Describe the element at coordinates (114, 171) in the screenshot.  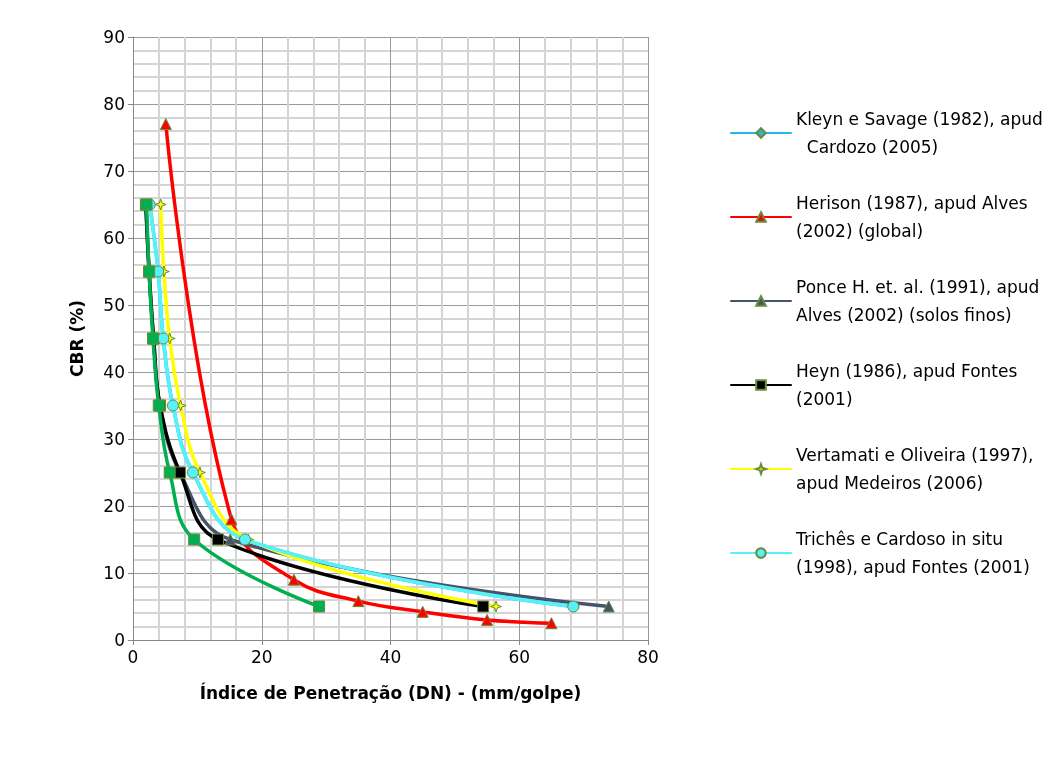
I see `y-tick-label: 70` at that location.